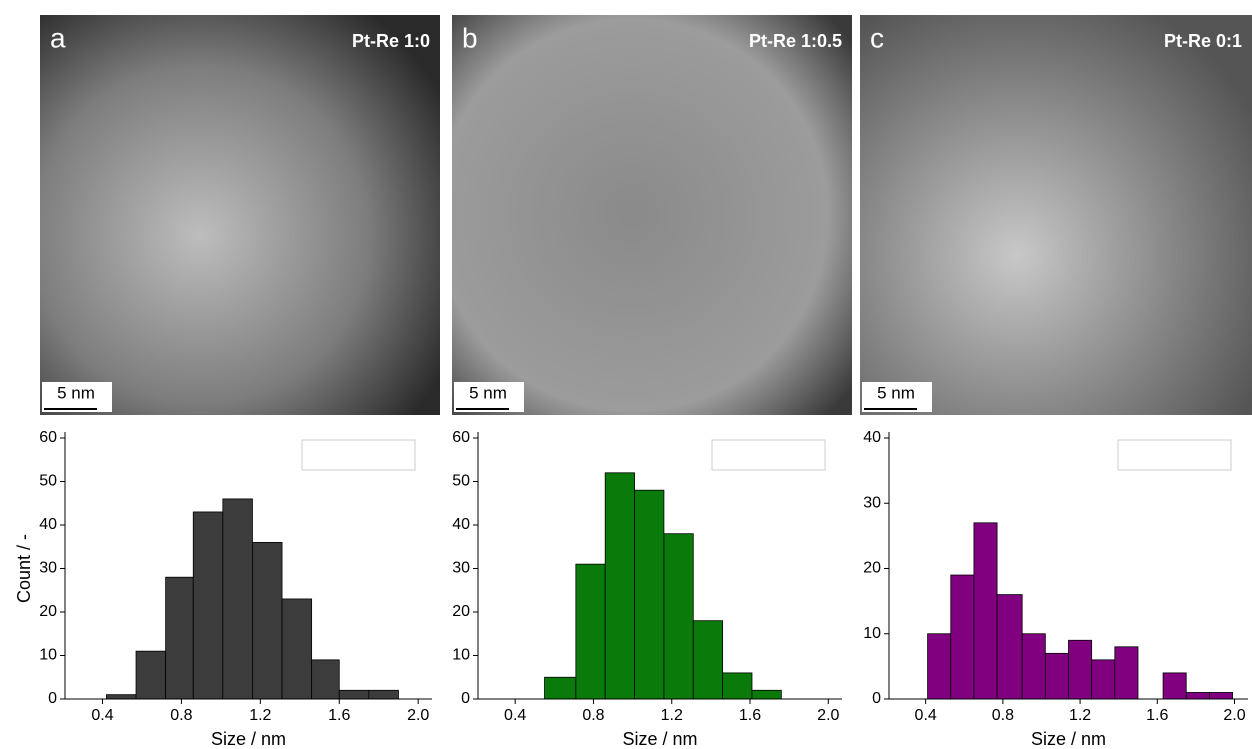 The image size is (1252, 749). Describe the element at coordinates (877, 37) in the screenshot. I see `panel-letter: c` at that location.